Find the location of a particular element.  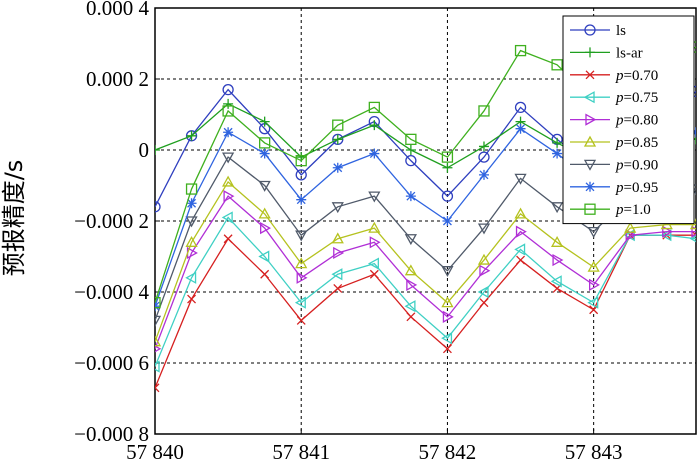

x-tick-label: 57 840 is located at coordinates (155, 451).